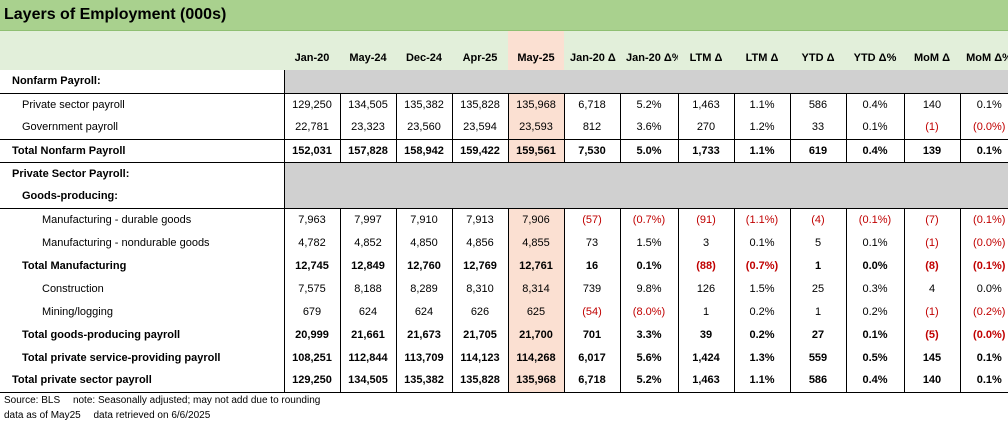 The image size is (1008, 423). What do you see at coordinates (142, 242) in the screenshot?
I see `row-label: Manufacturing - nondurable goods` at bounding box center [142, 242].